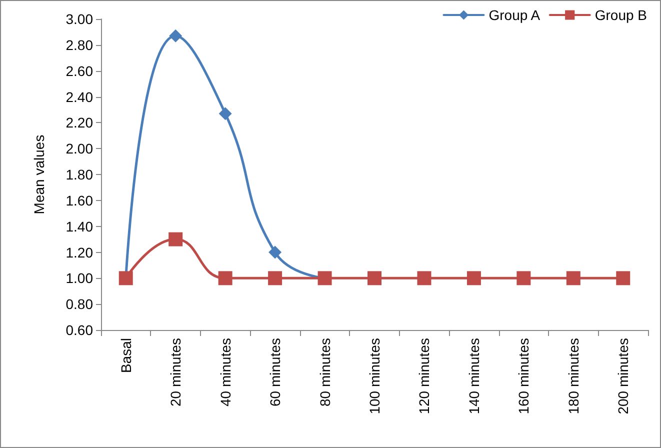  I want to click on y-tick-label: 1.80, so click(80, 174).